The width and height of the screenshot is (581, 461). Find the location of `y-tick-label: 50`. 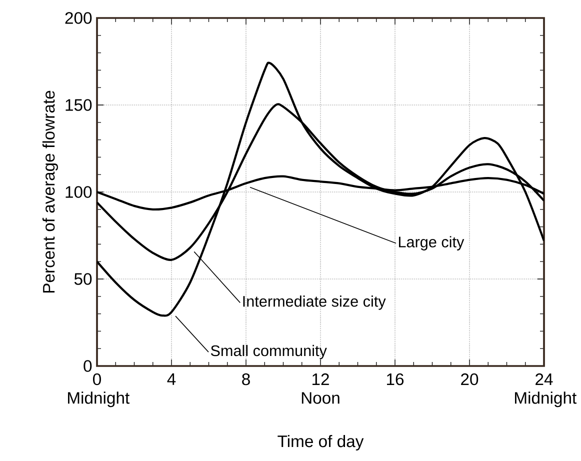

y-tick-label: 50 is located at coordinates (83, 279).